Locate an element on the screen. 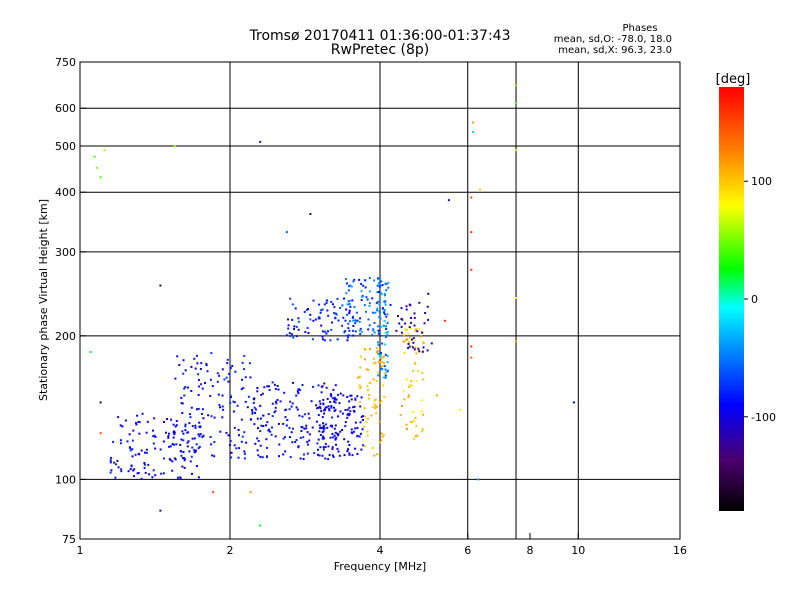 This screenshot has height=604, width=800. x-tick-label: 8 is located at coordinates (530, 550).